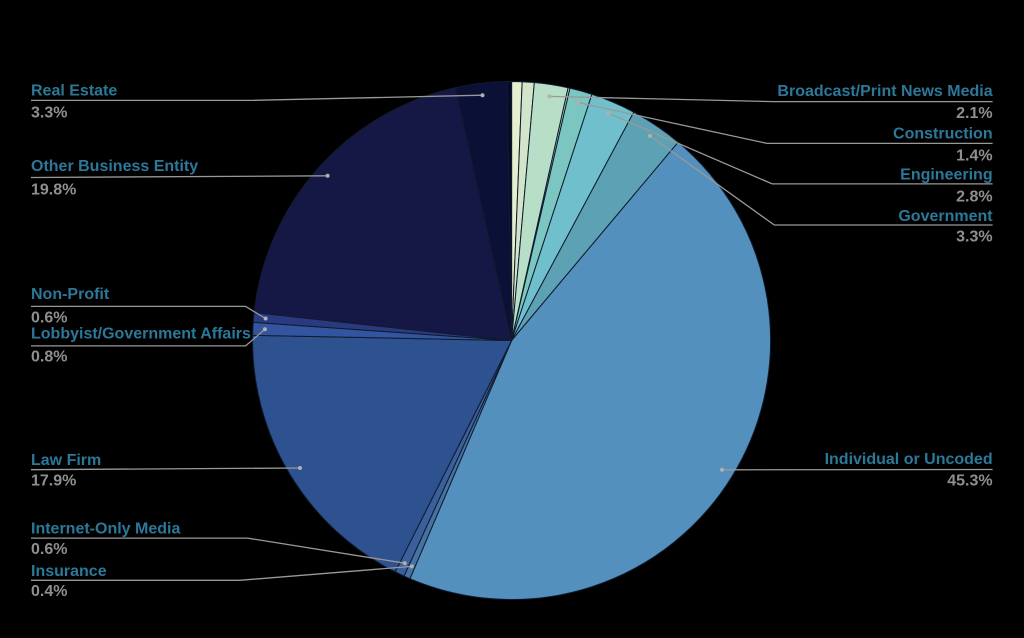 The height and width of the screenshot is (638, 1024). What do you see at coordinates (70, 294) in the screenshot?
I see `svg-text: Non-Profit` at bounding box center [70, 294].